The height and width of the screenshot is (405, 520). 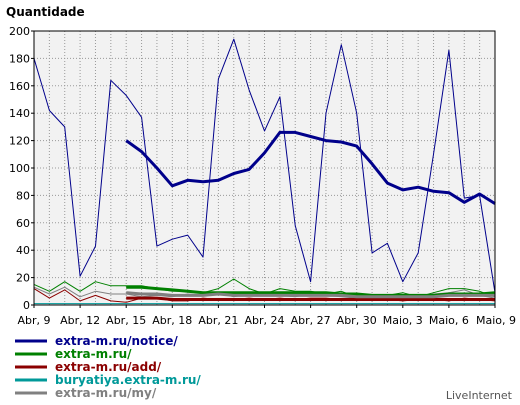 I want to click on legend-label-extra-m-ru-notice: extra-m.ru/notice/, so click(x=116, y=341).